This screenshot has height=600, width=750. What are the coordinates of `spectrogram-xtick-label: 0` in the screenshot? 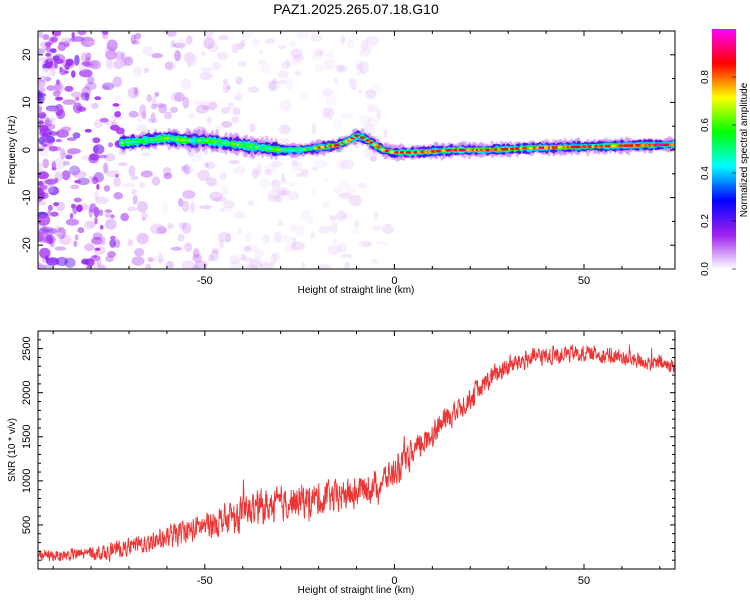 It's located at (394, 281).